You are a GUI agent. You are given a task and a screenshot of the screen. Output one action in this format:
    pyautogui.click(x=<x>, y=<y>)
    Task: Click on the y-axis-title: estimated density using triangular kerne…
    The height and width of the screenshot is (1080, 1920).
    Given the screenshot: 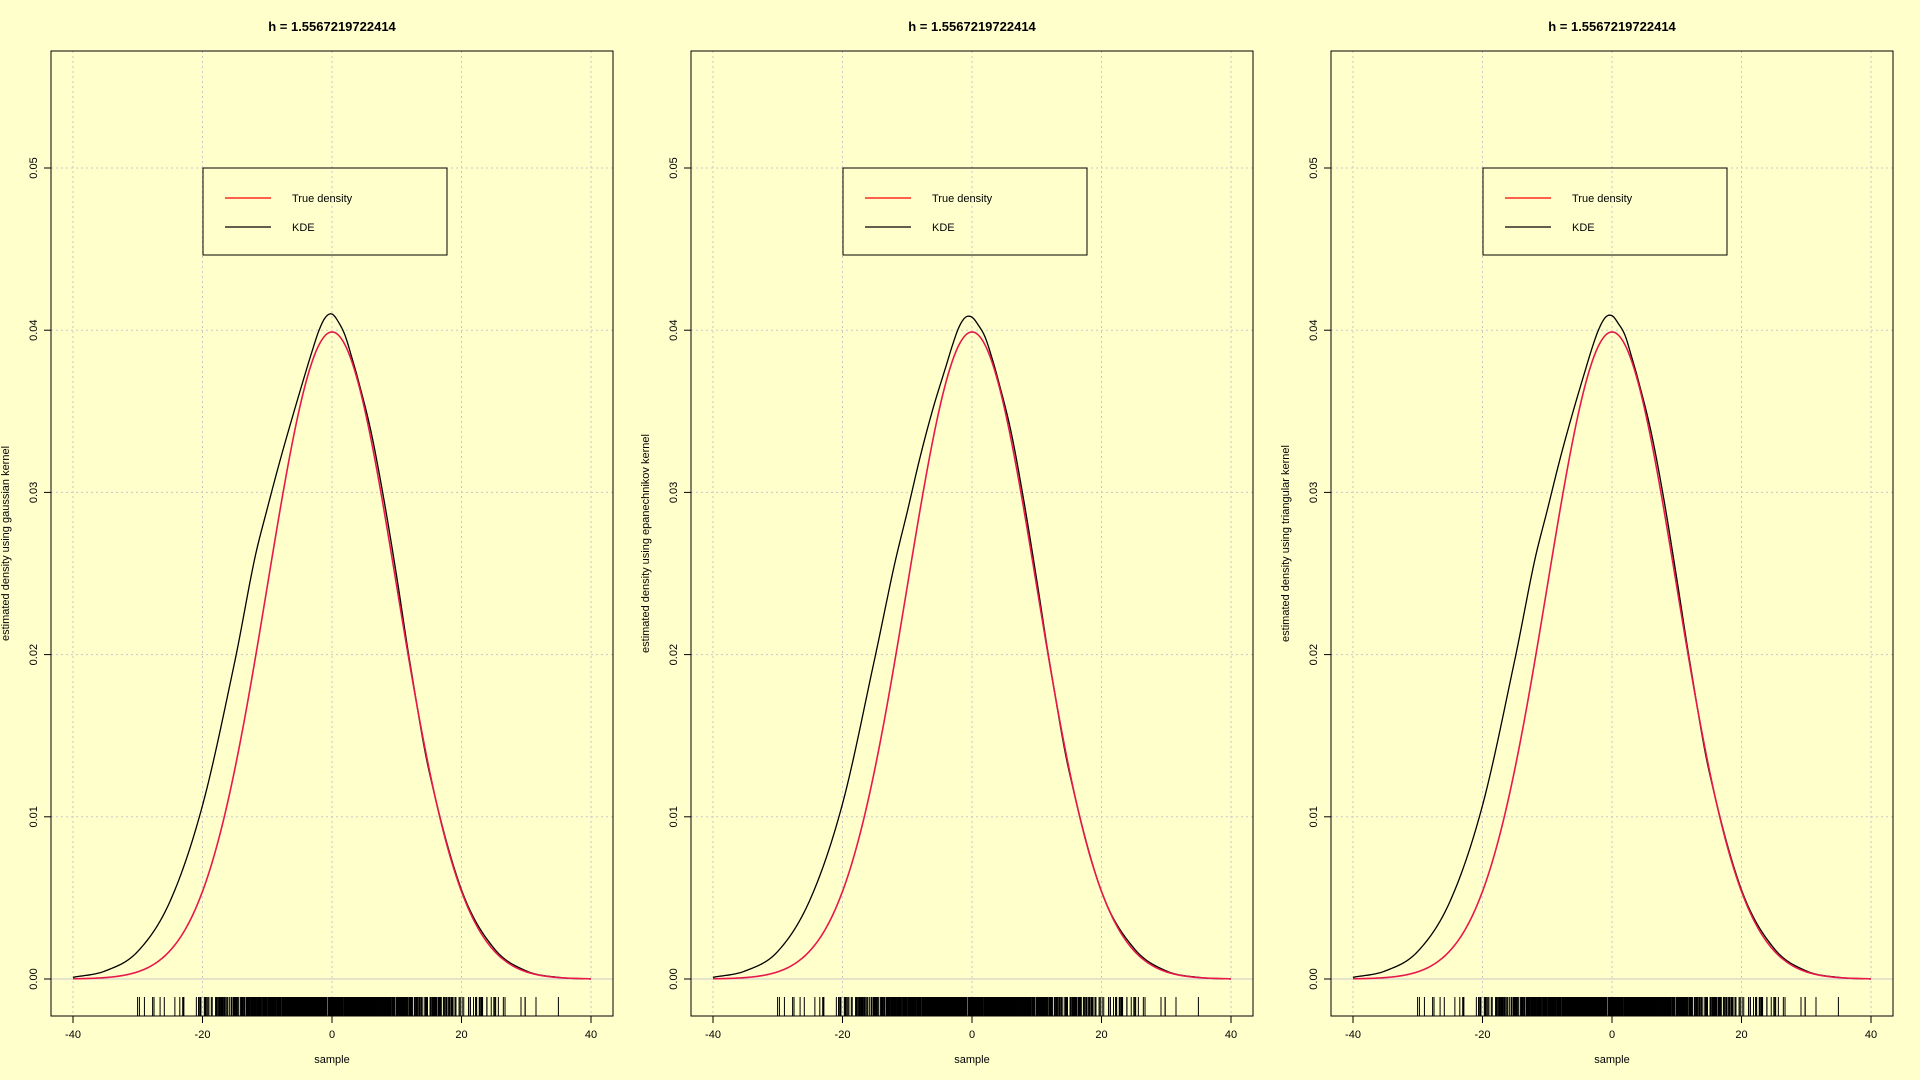 What is the action you would take?
    pyautogui.click(x=1286, y=543)
    